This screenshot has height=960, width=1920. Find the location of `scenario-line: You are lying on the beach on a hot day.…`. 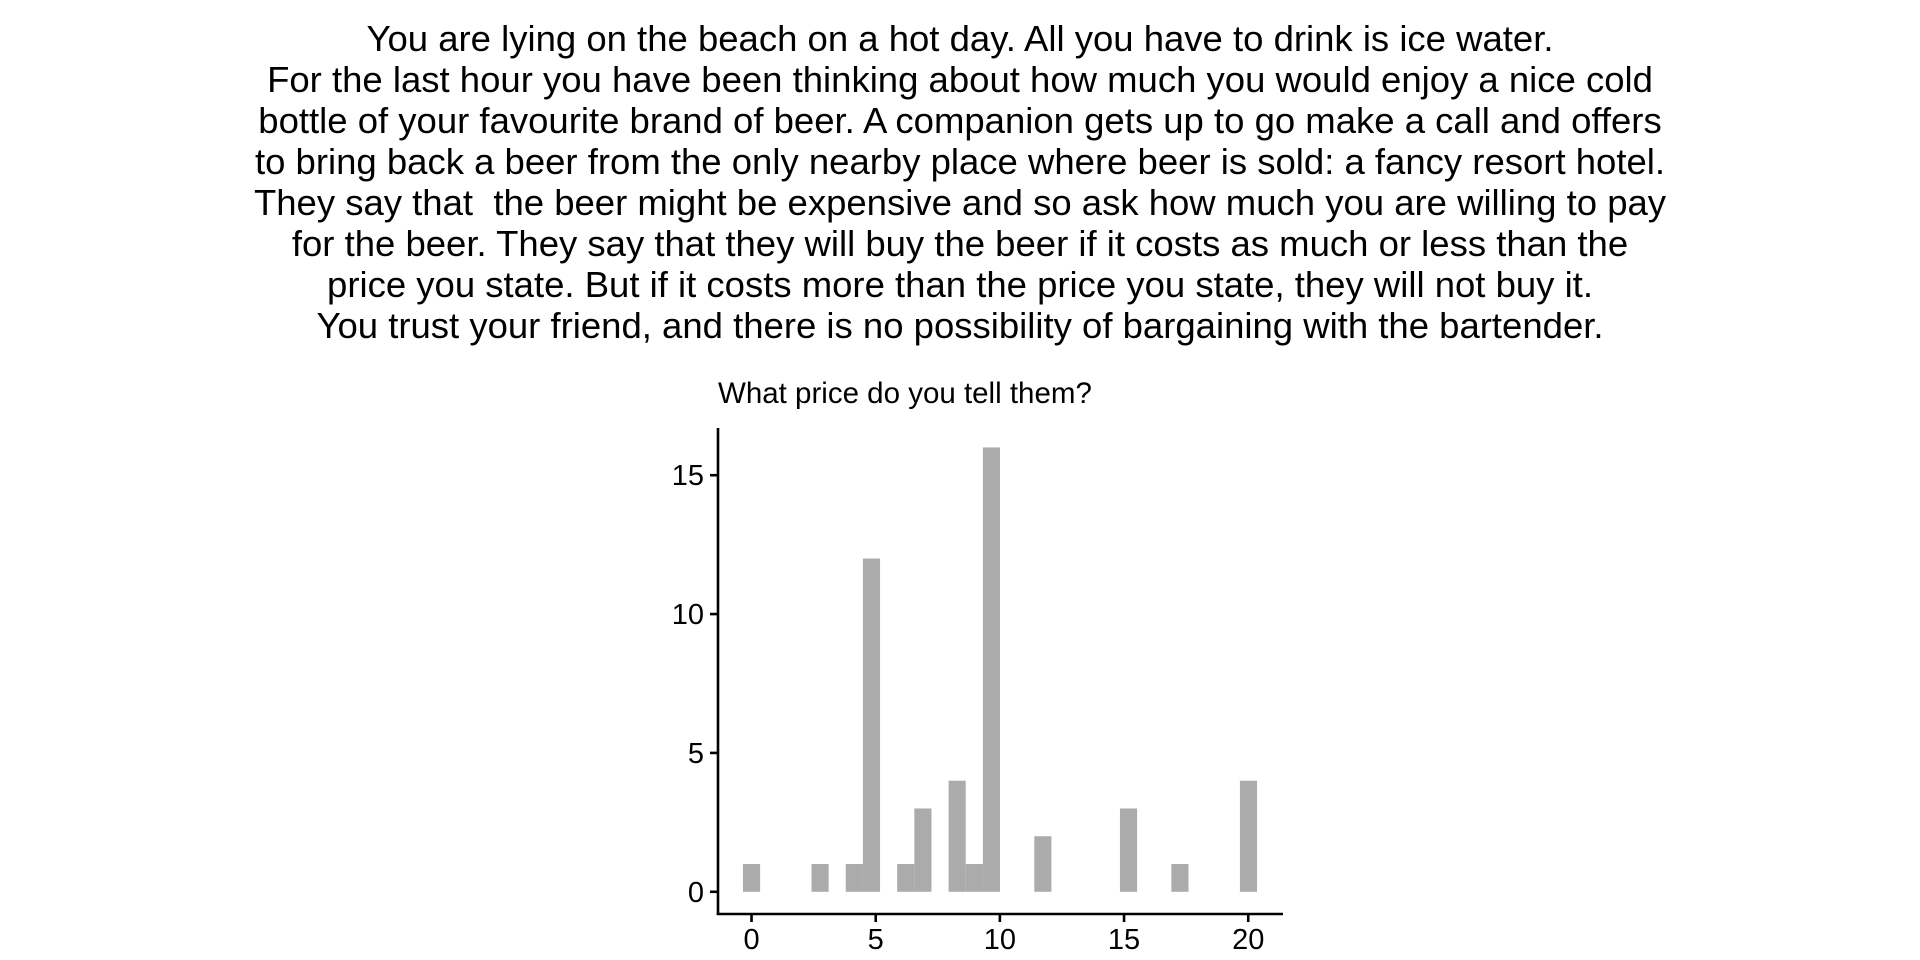

scenario-line: You are lying on the beach on a hot day.… is located at coordinates (960, 38).